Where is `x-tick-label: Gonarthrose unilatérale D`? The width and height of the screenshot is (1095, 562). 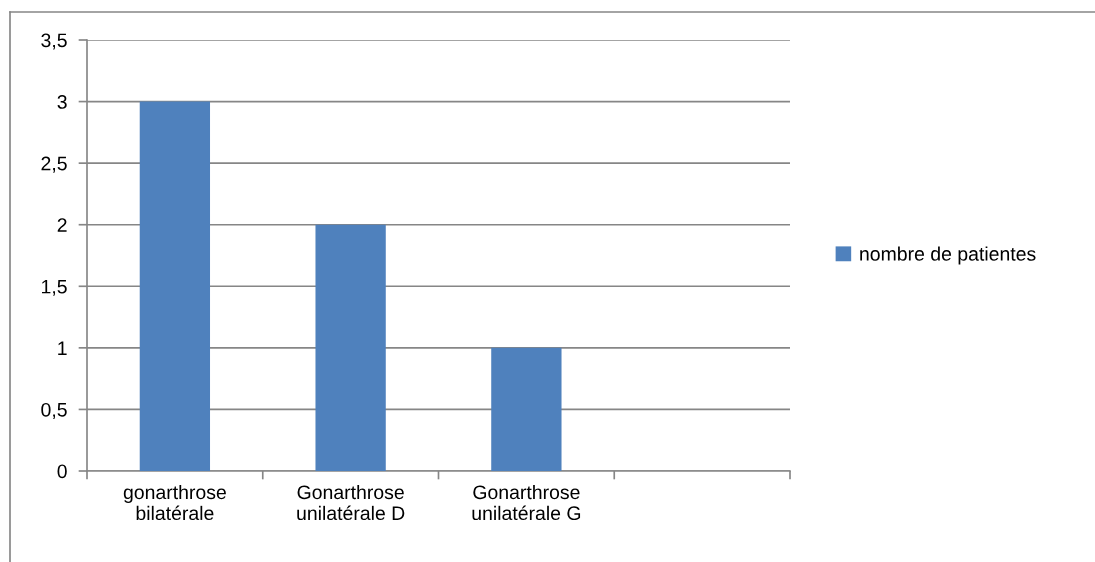
x-tick-label: Gonarthrose unilatérale D is located at coordinates (351, 502).